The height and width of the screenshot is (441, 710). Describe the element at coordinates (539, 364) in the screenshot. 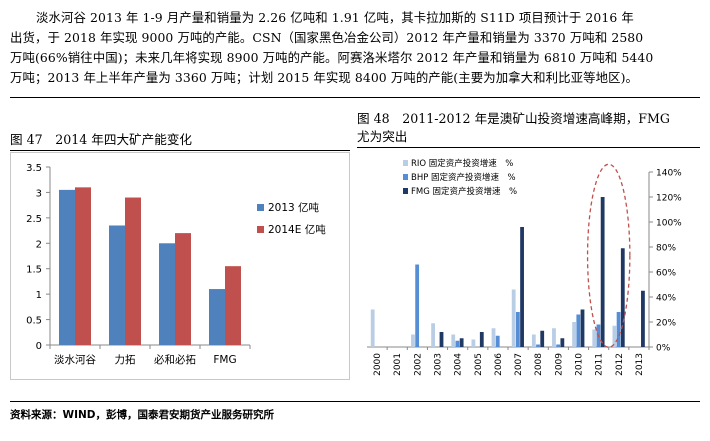

I see `x-tick-label: 2008` at that location.